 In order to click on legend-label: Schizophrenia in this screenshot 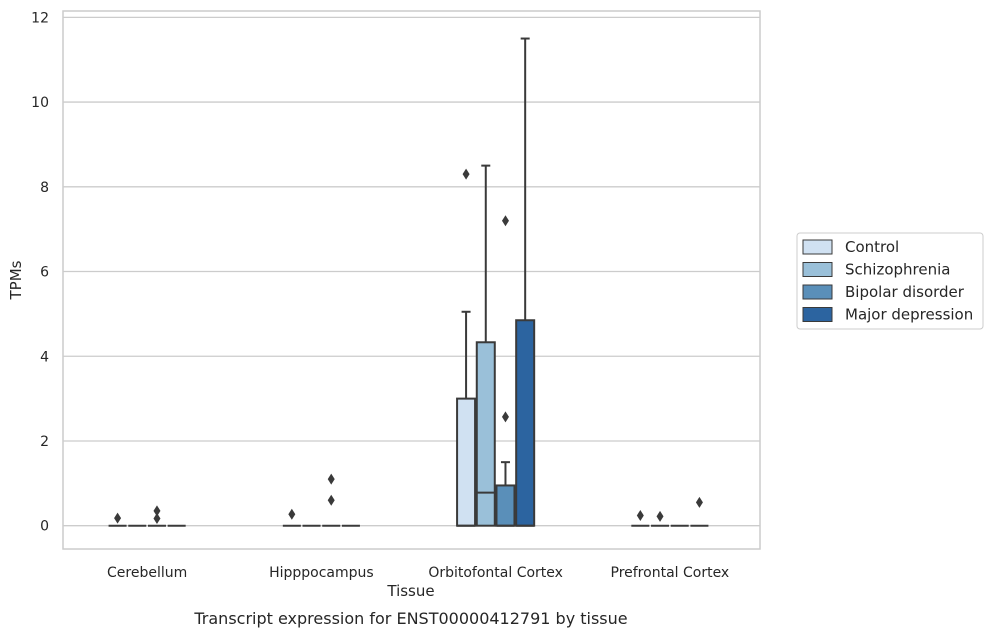, I will do `click(897, 270)`.